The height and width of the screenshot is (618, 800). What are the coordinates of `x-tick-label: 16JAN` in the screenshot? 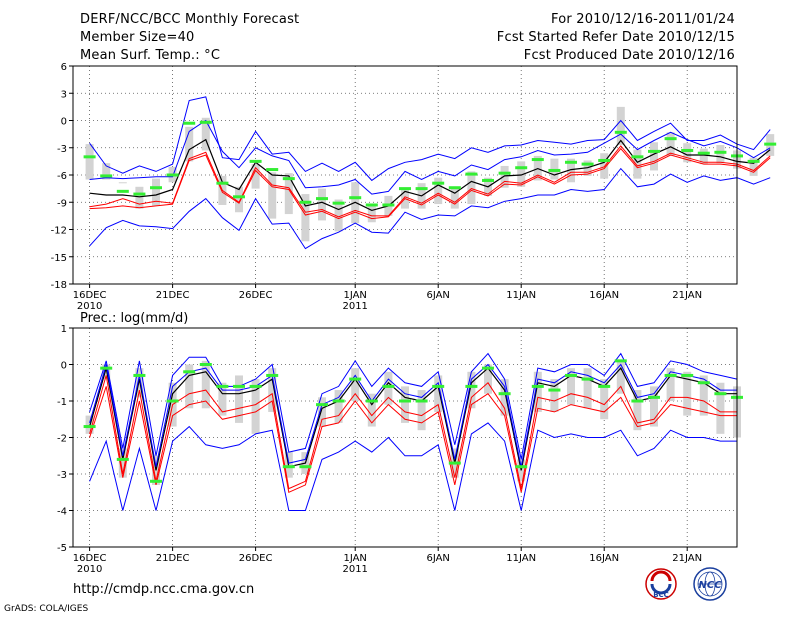 It's located at (604, 295).